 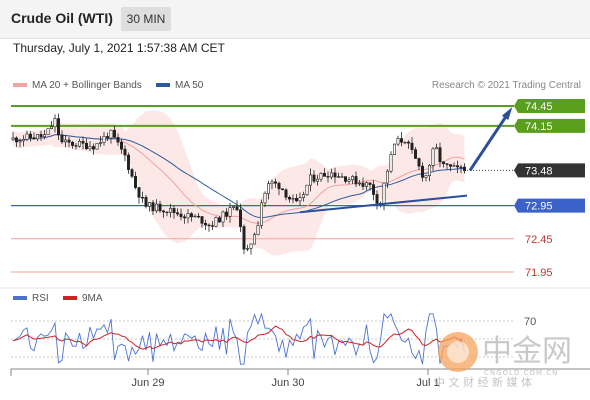 I want to click on rsi-9ma-line, so click(x=238, y=337).